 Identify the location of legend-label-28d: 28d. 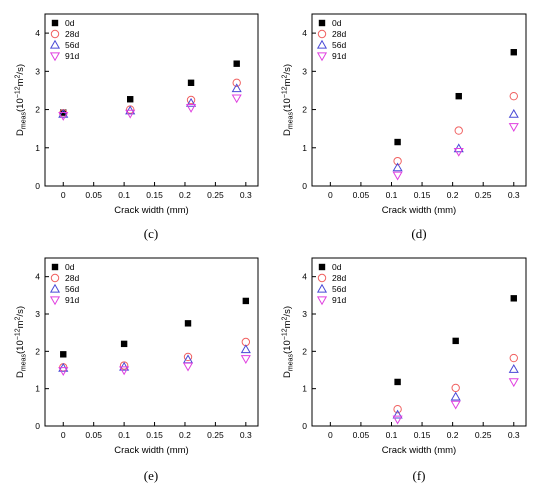
(339, 278).